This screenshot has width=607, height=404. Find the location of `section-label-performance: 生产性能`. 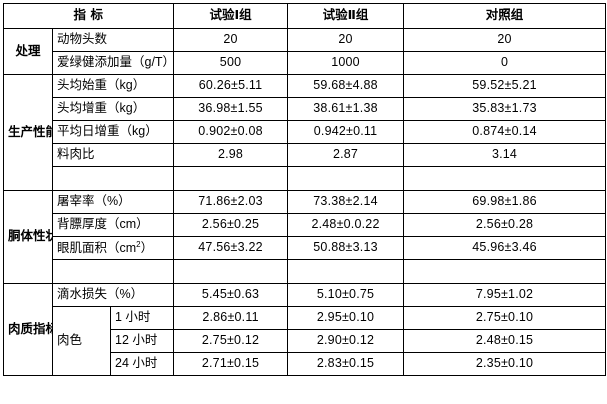

section-label-performance: 生产性能 is located at coordinates (28, 132).